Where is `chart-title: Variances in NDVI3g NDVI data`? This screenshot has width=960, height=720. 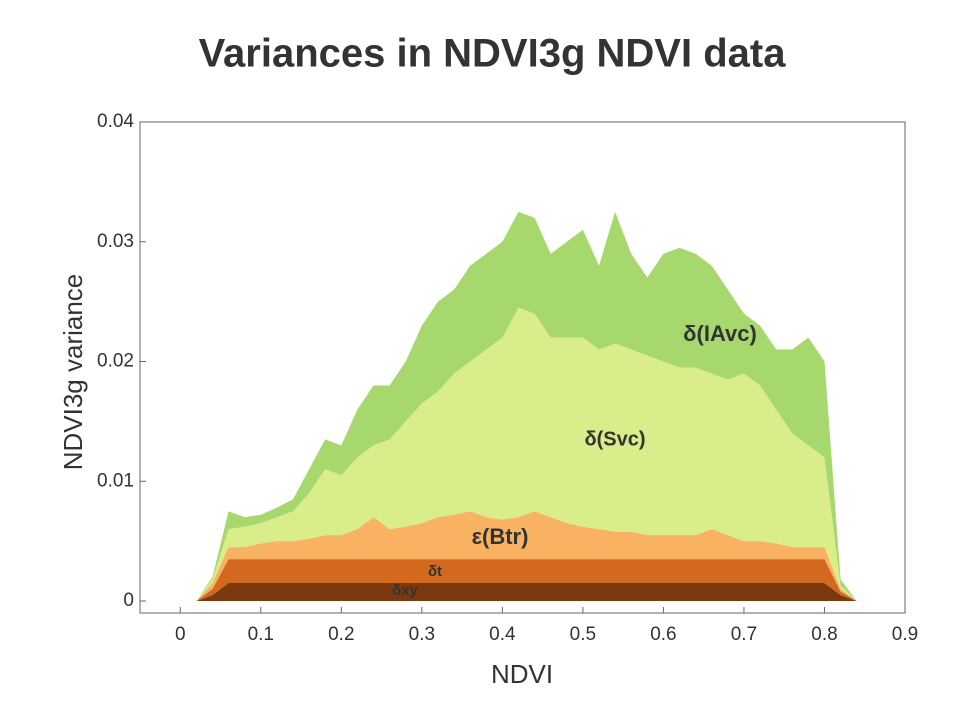 chart-title: Variances in NDVI3g NDVI data is located at coordinates (493, 54).